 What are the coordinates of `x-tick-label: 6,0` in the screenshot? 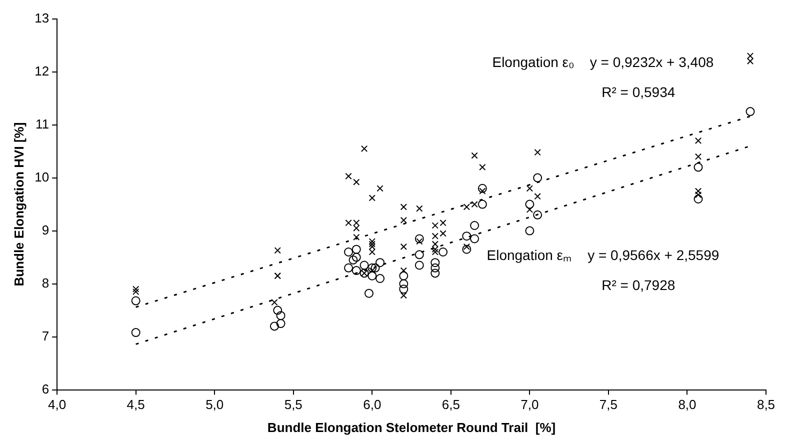 It's located at (372, 404).